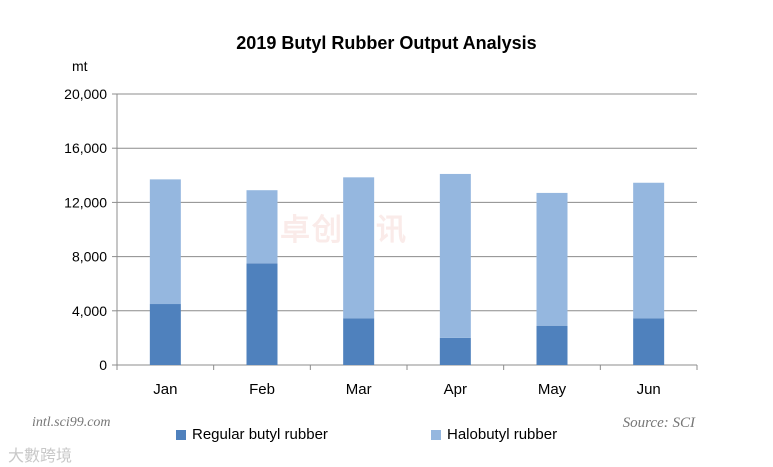  Describe the element at coordinates (165, 389) in the screenshot. I see `x-tick-label: Jan` at that location.